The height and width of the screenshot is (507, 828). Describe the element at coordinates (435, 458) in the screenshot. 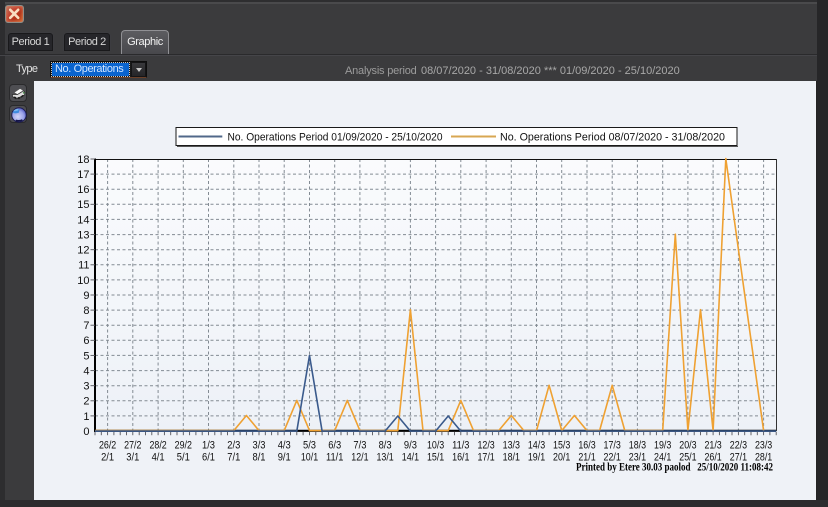

I see `svg-text: 15/1` at that location.